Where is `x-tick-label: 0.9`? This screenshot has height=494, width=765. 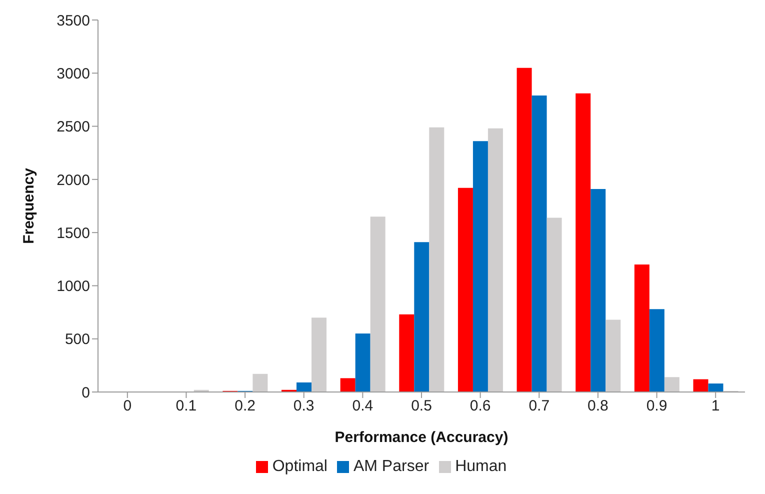
x-tick-label: 0.9 is located at coordinates (657, 406).